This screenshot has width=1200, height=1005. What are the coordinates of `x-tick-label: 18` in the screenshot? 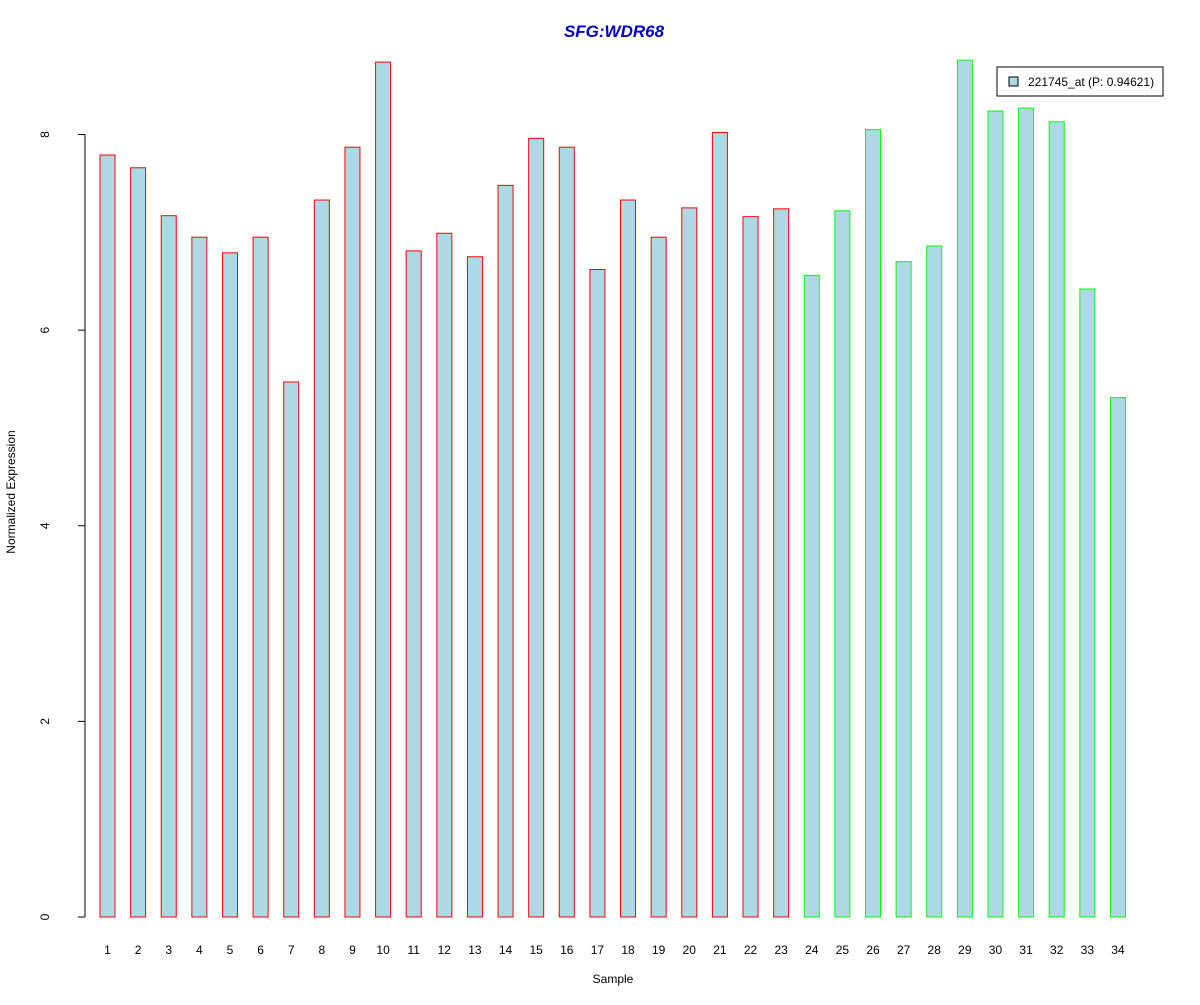 It's located at (628, 950).